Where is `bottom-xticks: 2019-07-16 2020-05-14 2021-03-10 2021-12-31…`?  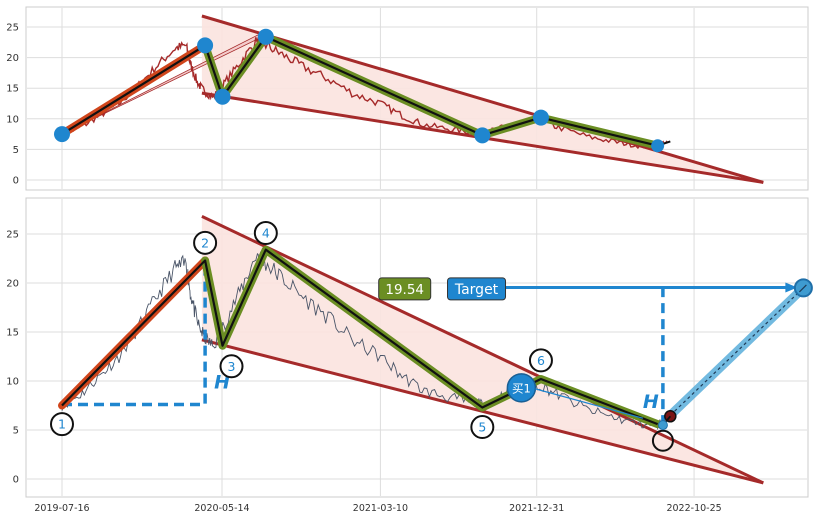
bottom-xticks: 2019-07-16 2020-05-14 2021-03-10 2021-12-31… is located at coordinates (377, 508).